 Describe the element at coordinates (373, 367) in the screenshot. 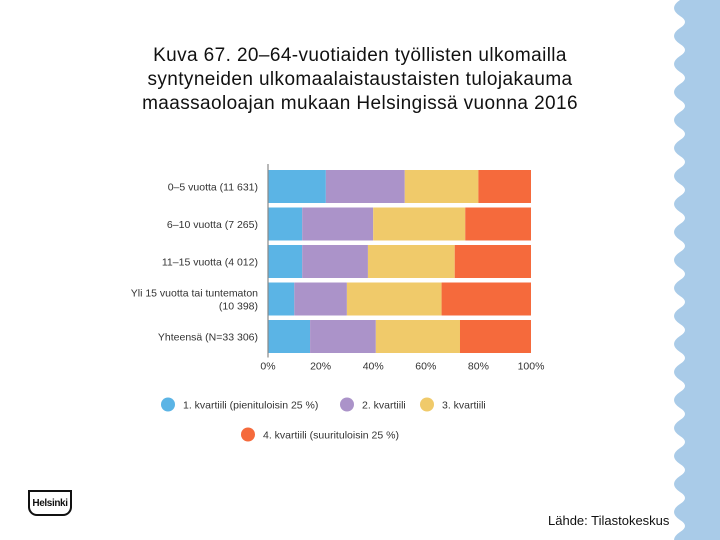

I see `x-tick-label-40: 40%` at that location.